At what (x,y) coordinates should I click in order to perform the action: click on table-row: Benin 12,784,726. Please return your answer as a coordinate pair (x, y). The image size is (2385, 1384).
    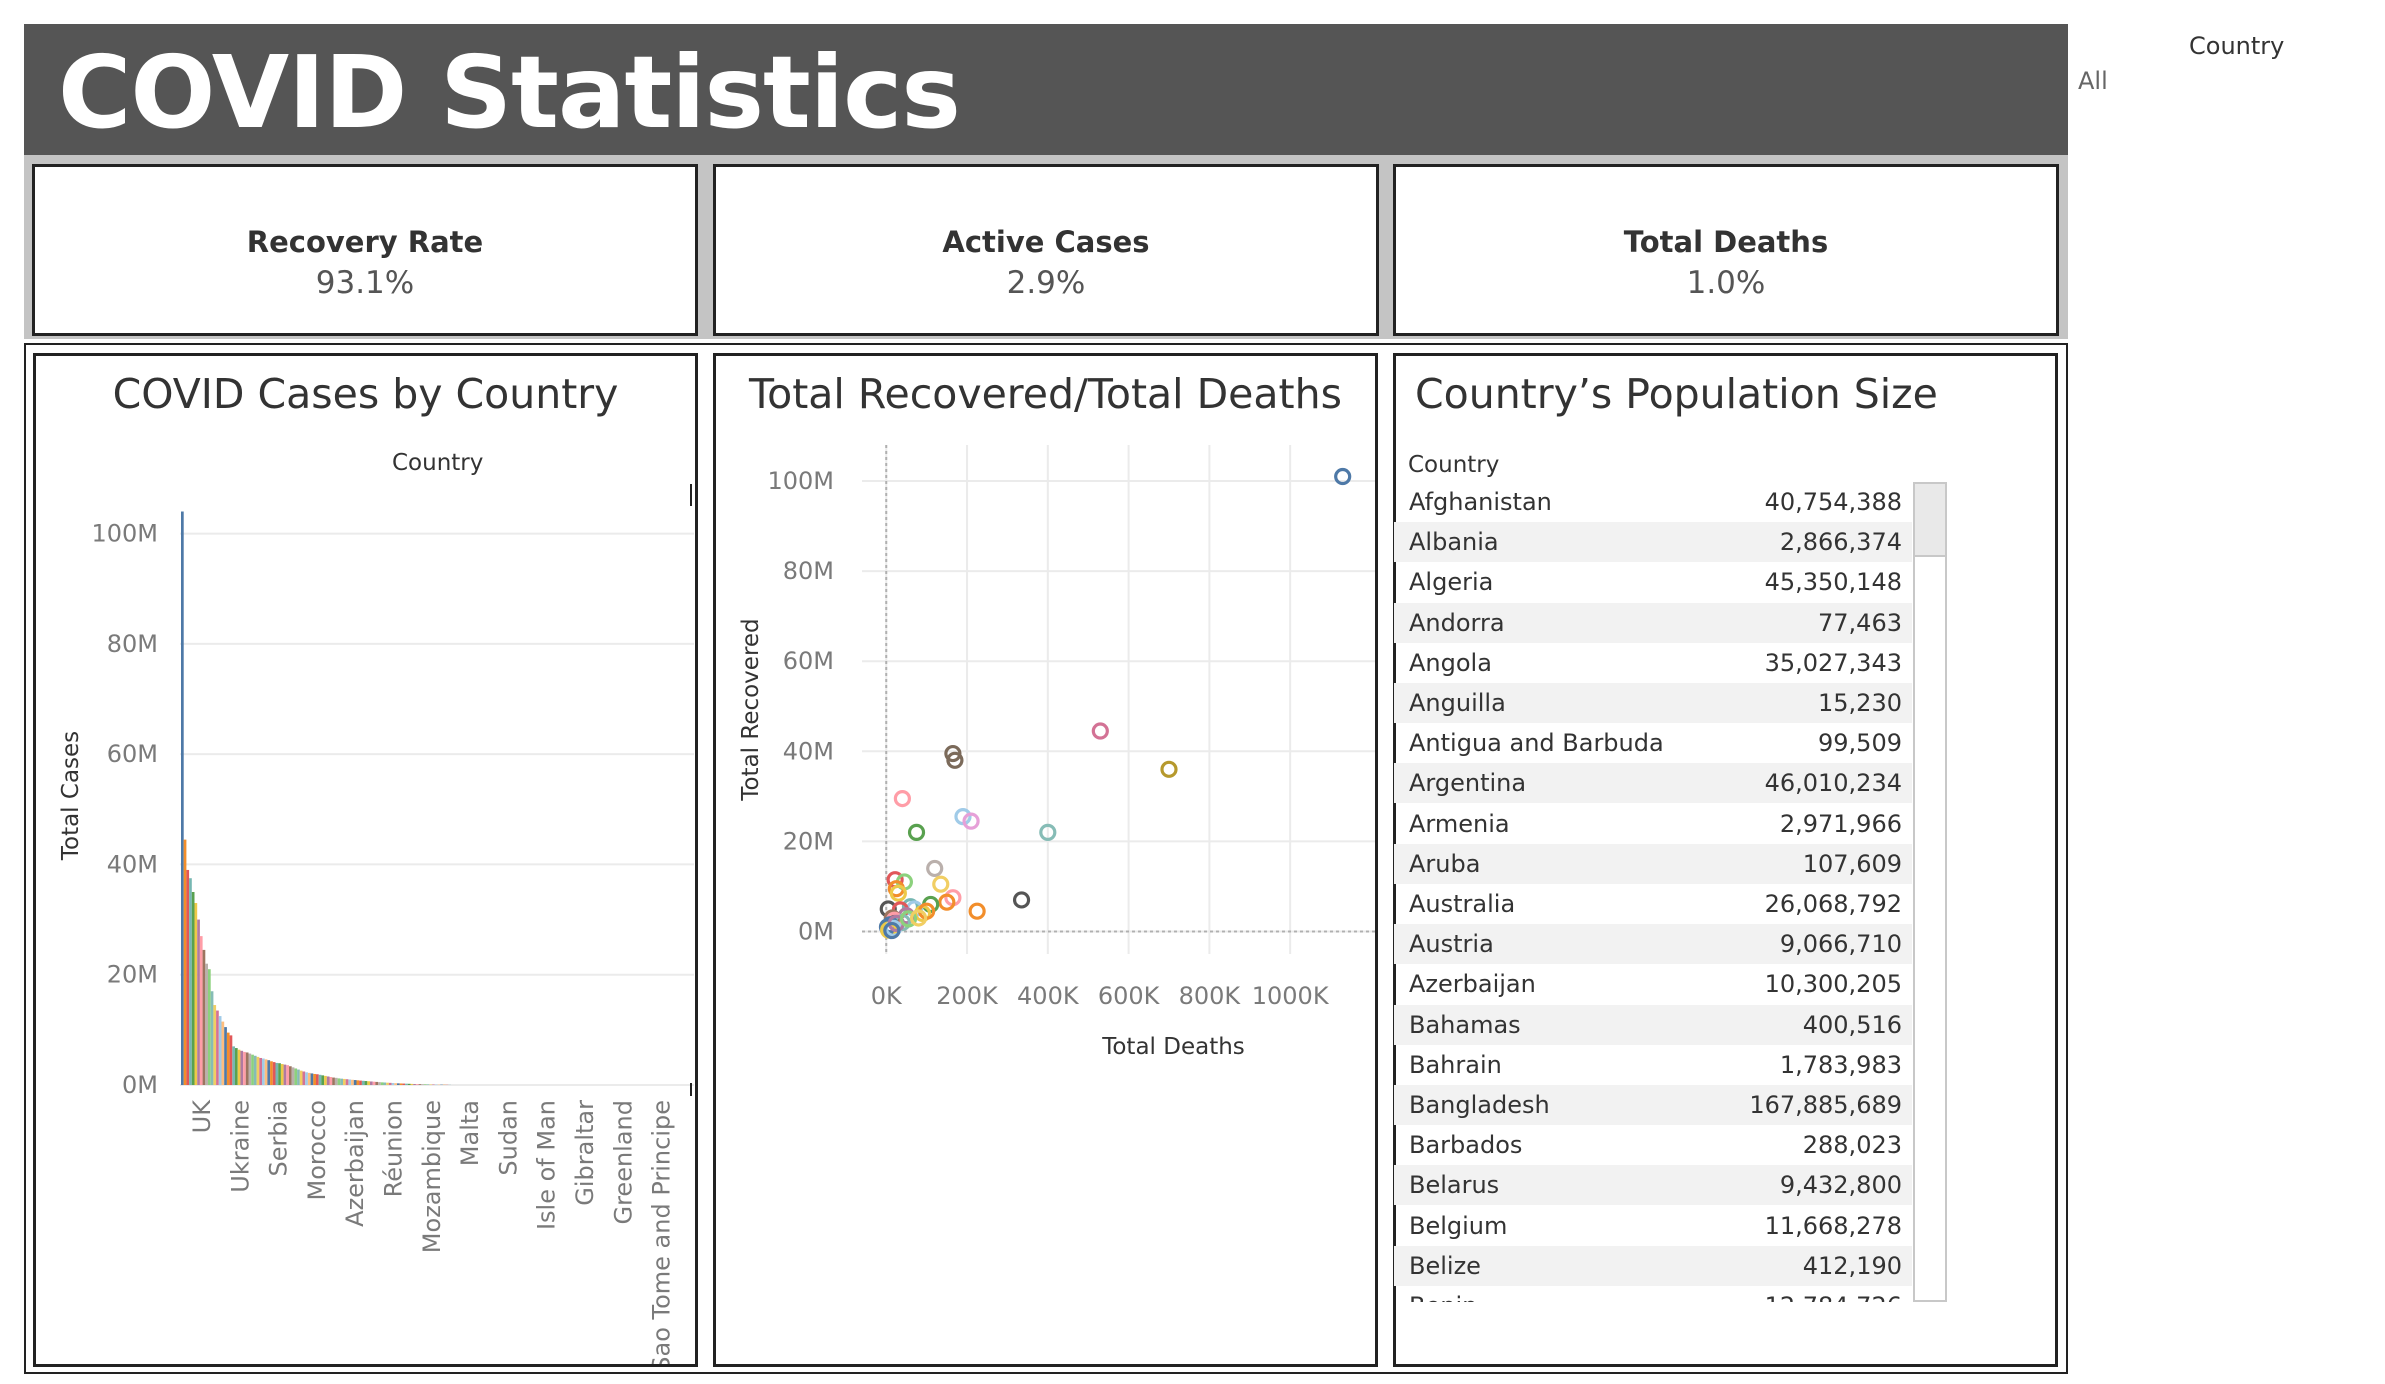
    Looking at the image, I should click on (1653, 1294).